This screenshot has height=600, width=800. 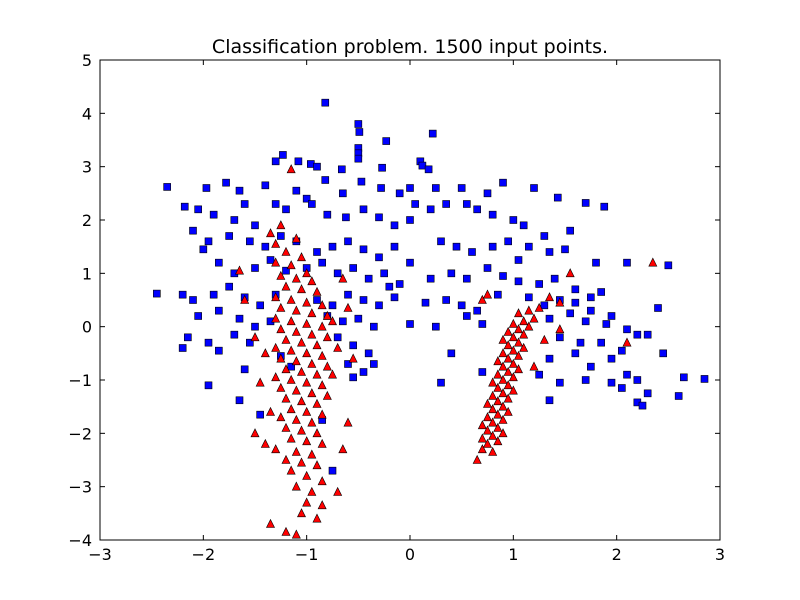 What do you see at coordinates (87, 167) in the screenshot?
I see `y-tick-label: 3` at bounding box center [87, 167].